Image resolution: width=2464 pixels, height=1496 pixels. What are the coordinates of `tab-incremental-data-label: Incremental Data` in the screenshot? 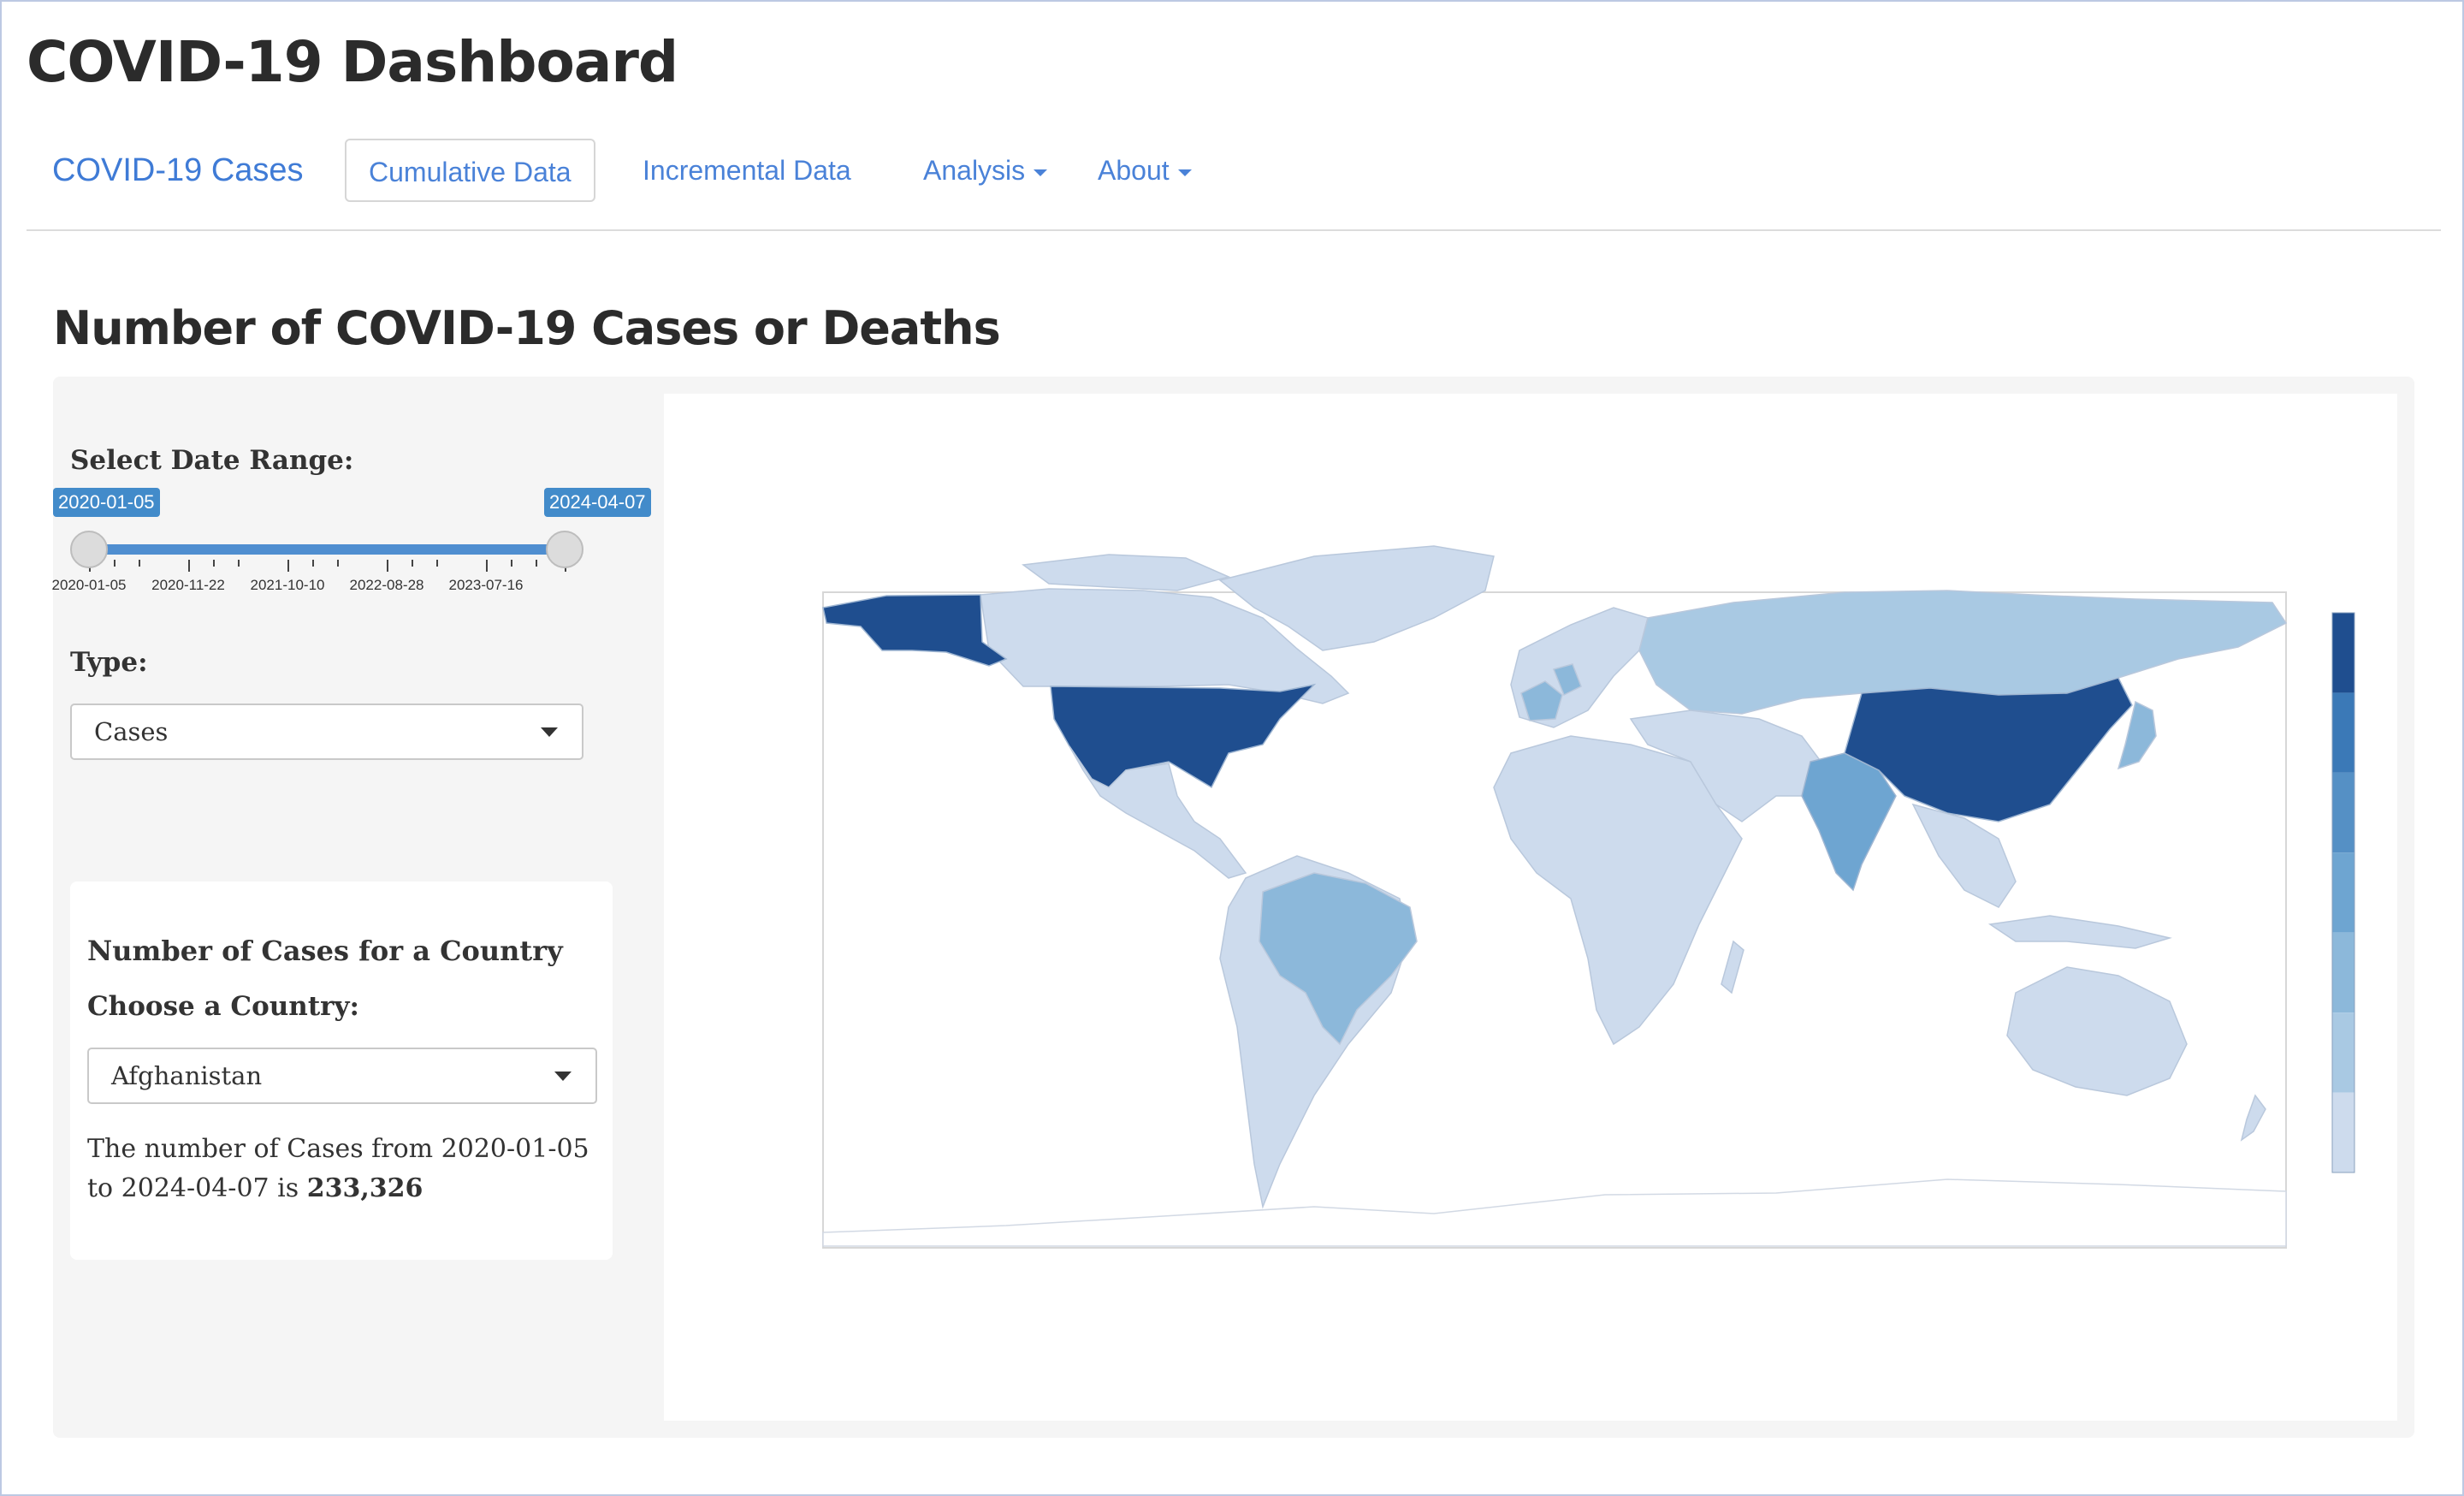 It's located at (747, 170).